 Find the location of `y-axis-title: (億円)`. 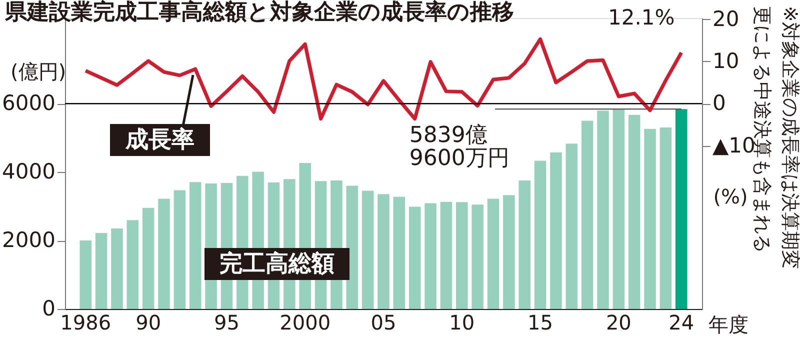

y-axis-title: (億円) is located at coordinates (38, 72).